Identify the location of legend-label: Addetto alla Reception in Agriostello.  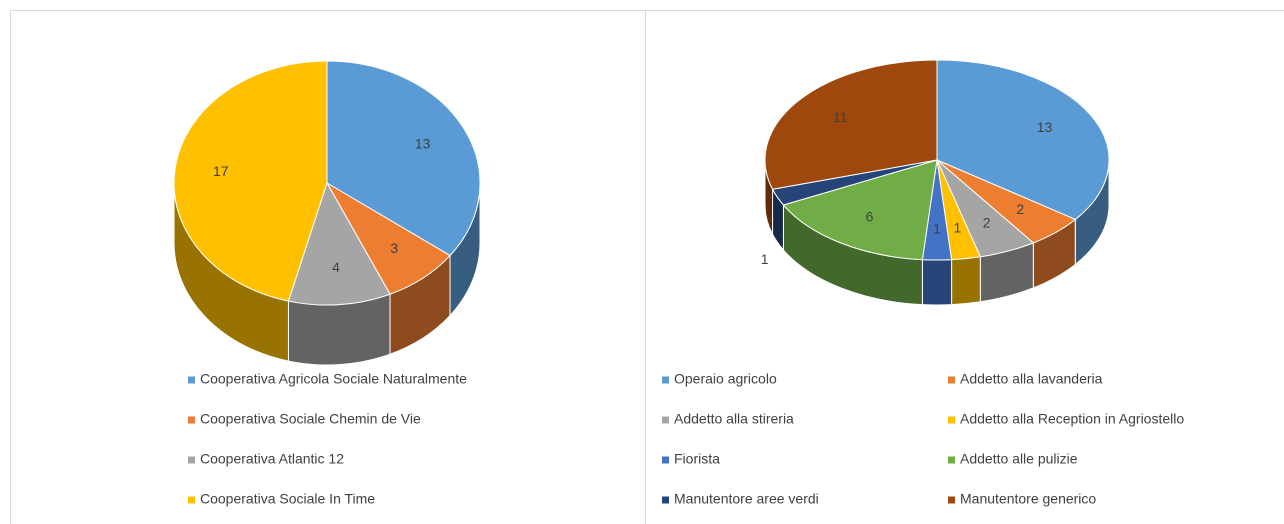
(1072, 419).